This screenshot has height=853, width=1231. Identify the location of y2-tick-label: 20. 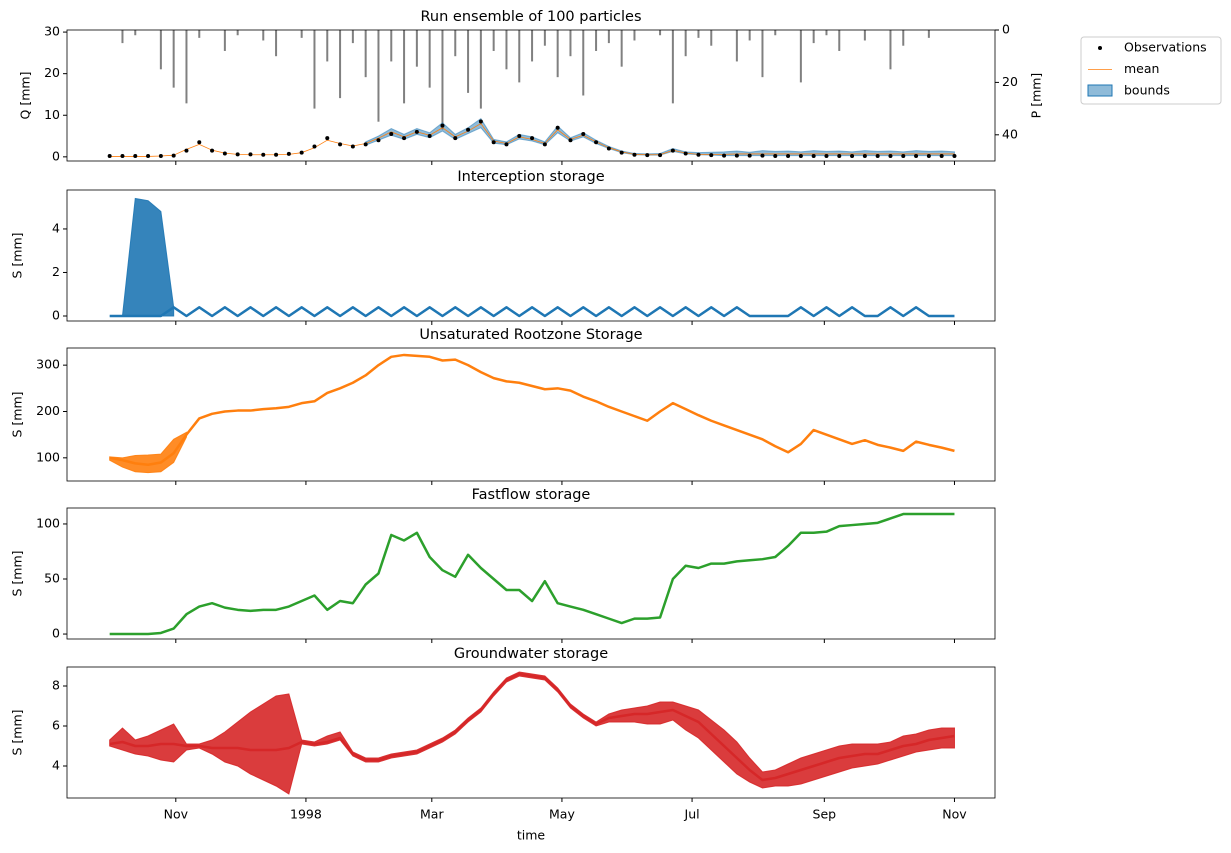
(1010, 81).